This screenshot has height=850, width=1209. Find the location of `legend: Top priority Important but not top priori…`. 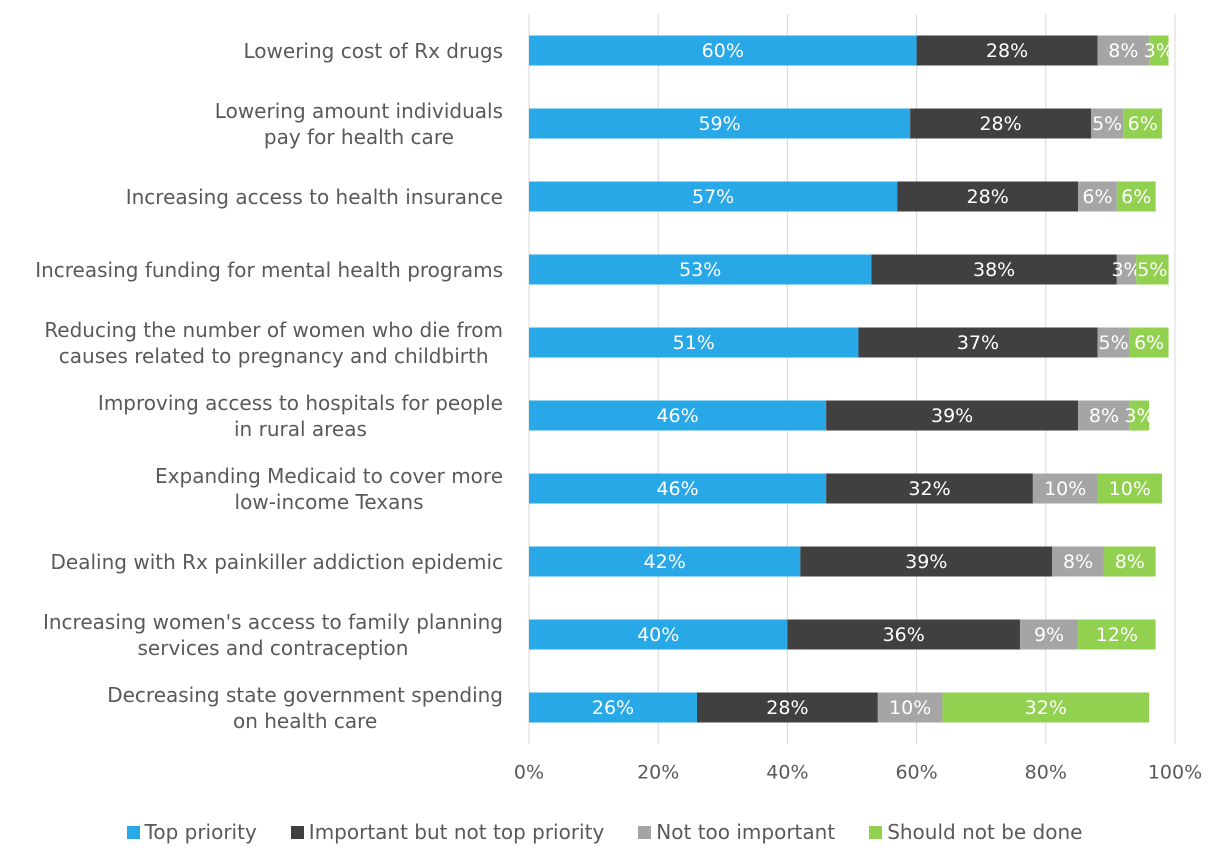

legend: Top priority Important but not top priori… is located at coordinates (604, 832).